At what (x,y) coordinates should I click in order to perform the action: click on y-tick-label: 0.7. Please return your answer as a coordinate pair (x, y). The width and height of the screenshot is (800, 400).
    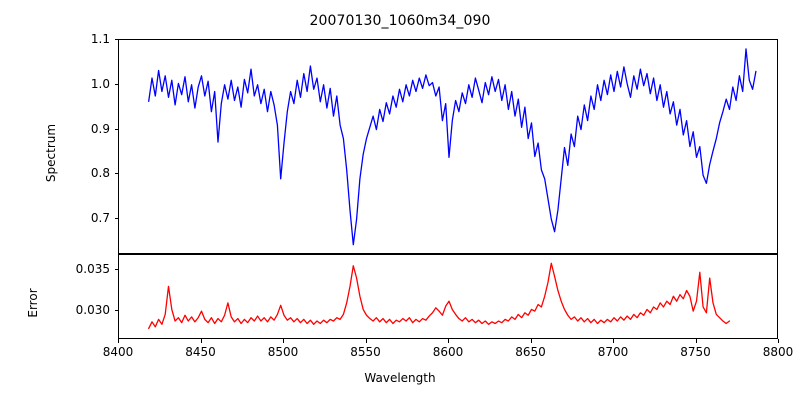
    Looking at the image, I should click on (100, 218).